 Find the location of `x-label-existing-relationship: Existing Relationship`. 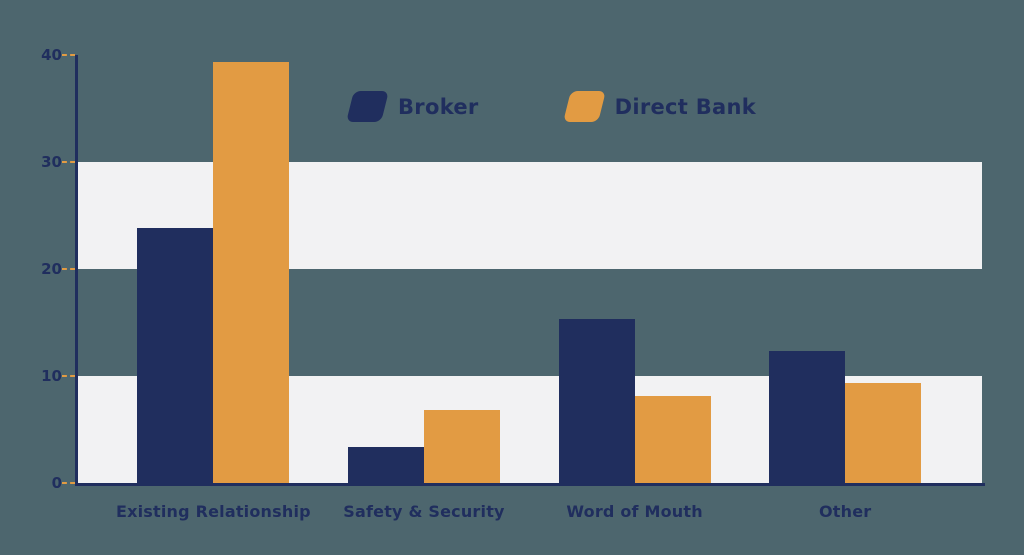

x-label-existing-relationship: Existing Relationship is located at coordinates (213, 511).